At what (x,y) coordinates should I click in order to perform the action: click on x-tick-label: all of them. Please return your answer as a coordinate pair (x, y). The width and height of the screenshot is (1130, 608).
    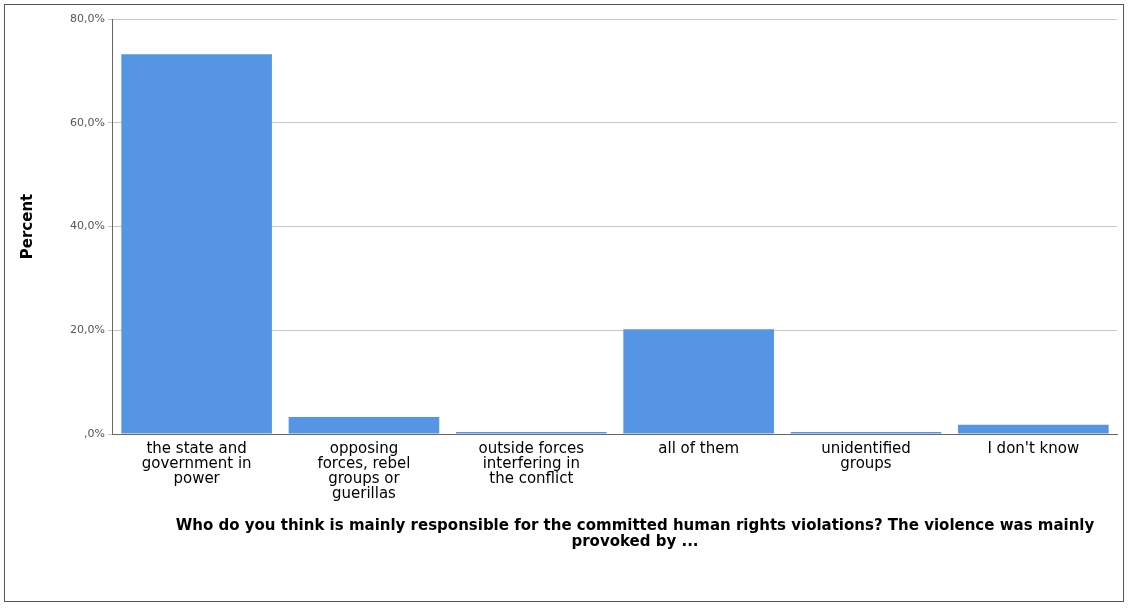
    Looking at the image, I should click on (699, 448).